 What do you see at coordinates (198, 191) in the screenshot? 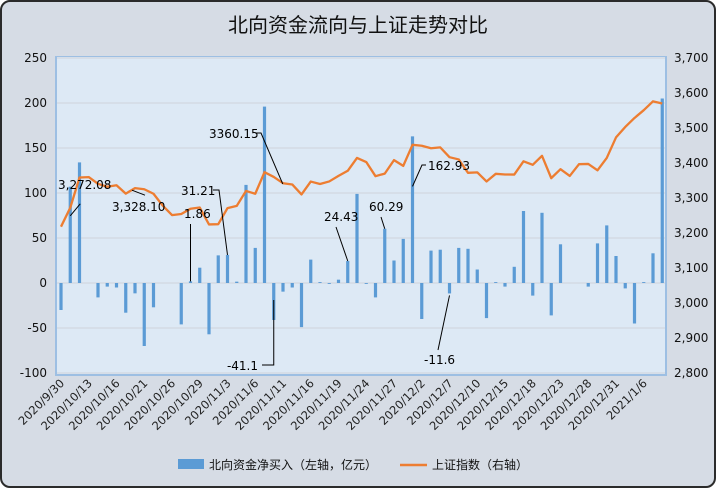
I see `data-label: 31.21` at bounding box center [198, 191].